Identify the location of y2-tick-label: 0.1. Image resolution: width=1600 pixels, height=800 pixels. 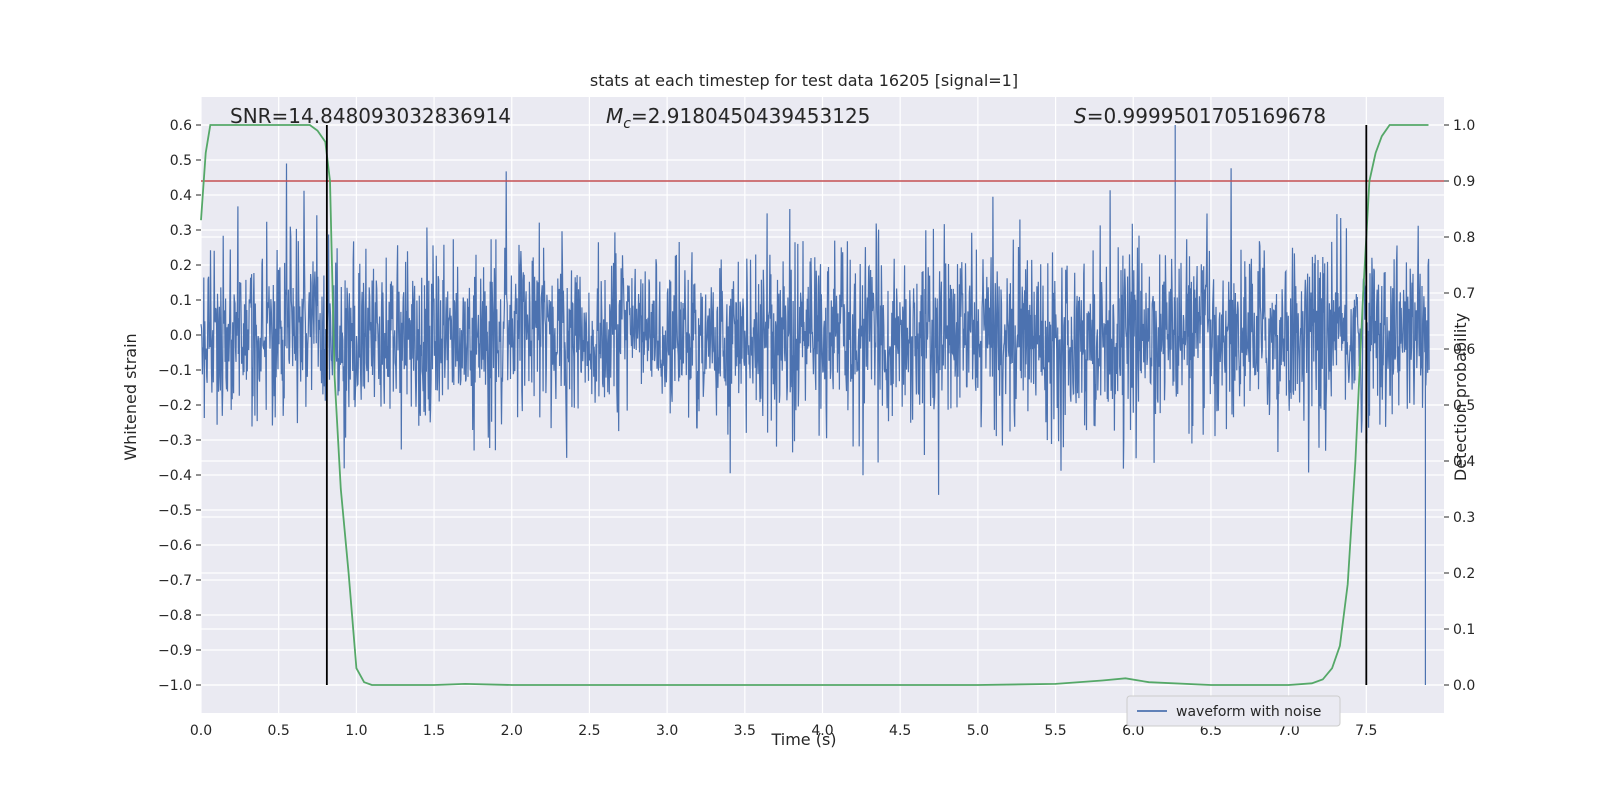
(1464, 630).